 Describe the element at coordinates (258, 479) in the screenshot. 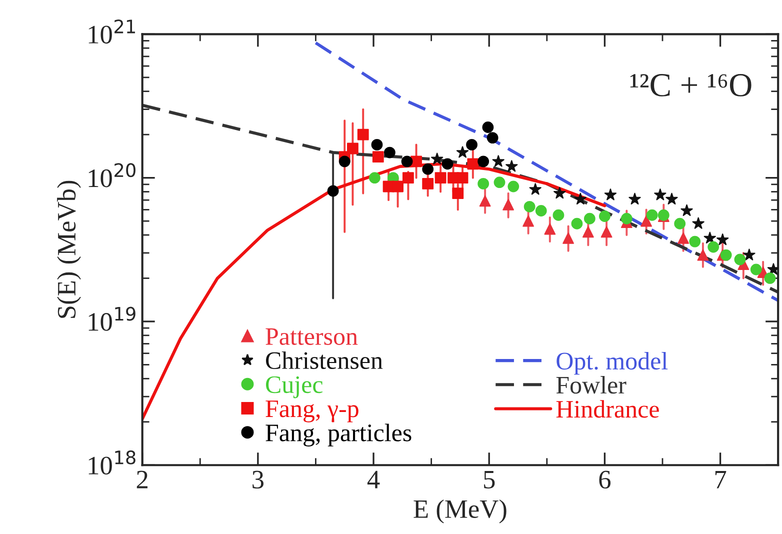

I see `x-tick-label: 3` at that location.